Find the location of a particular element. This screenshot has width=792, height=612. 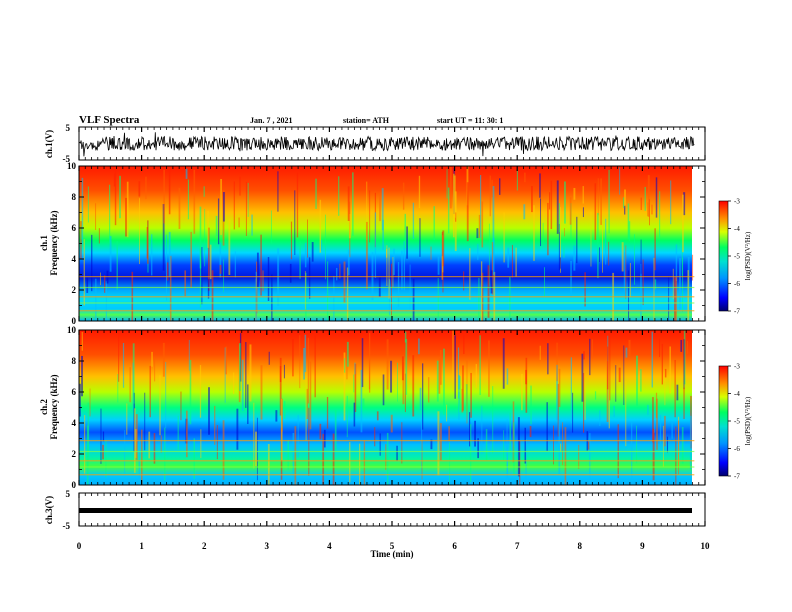

y-tick-label: 8 is located at coordinates (74, 197).